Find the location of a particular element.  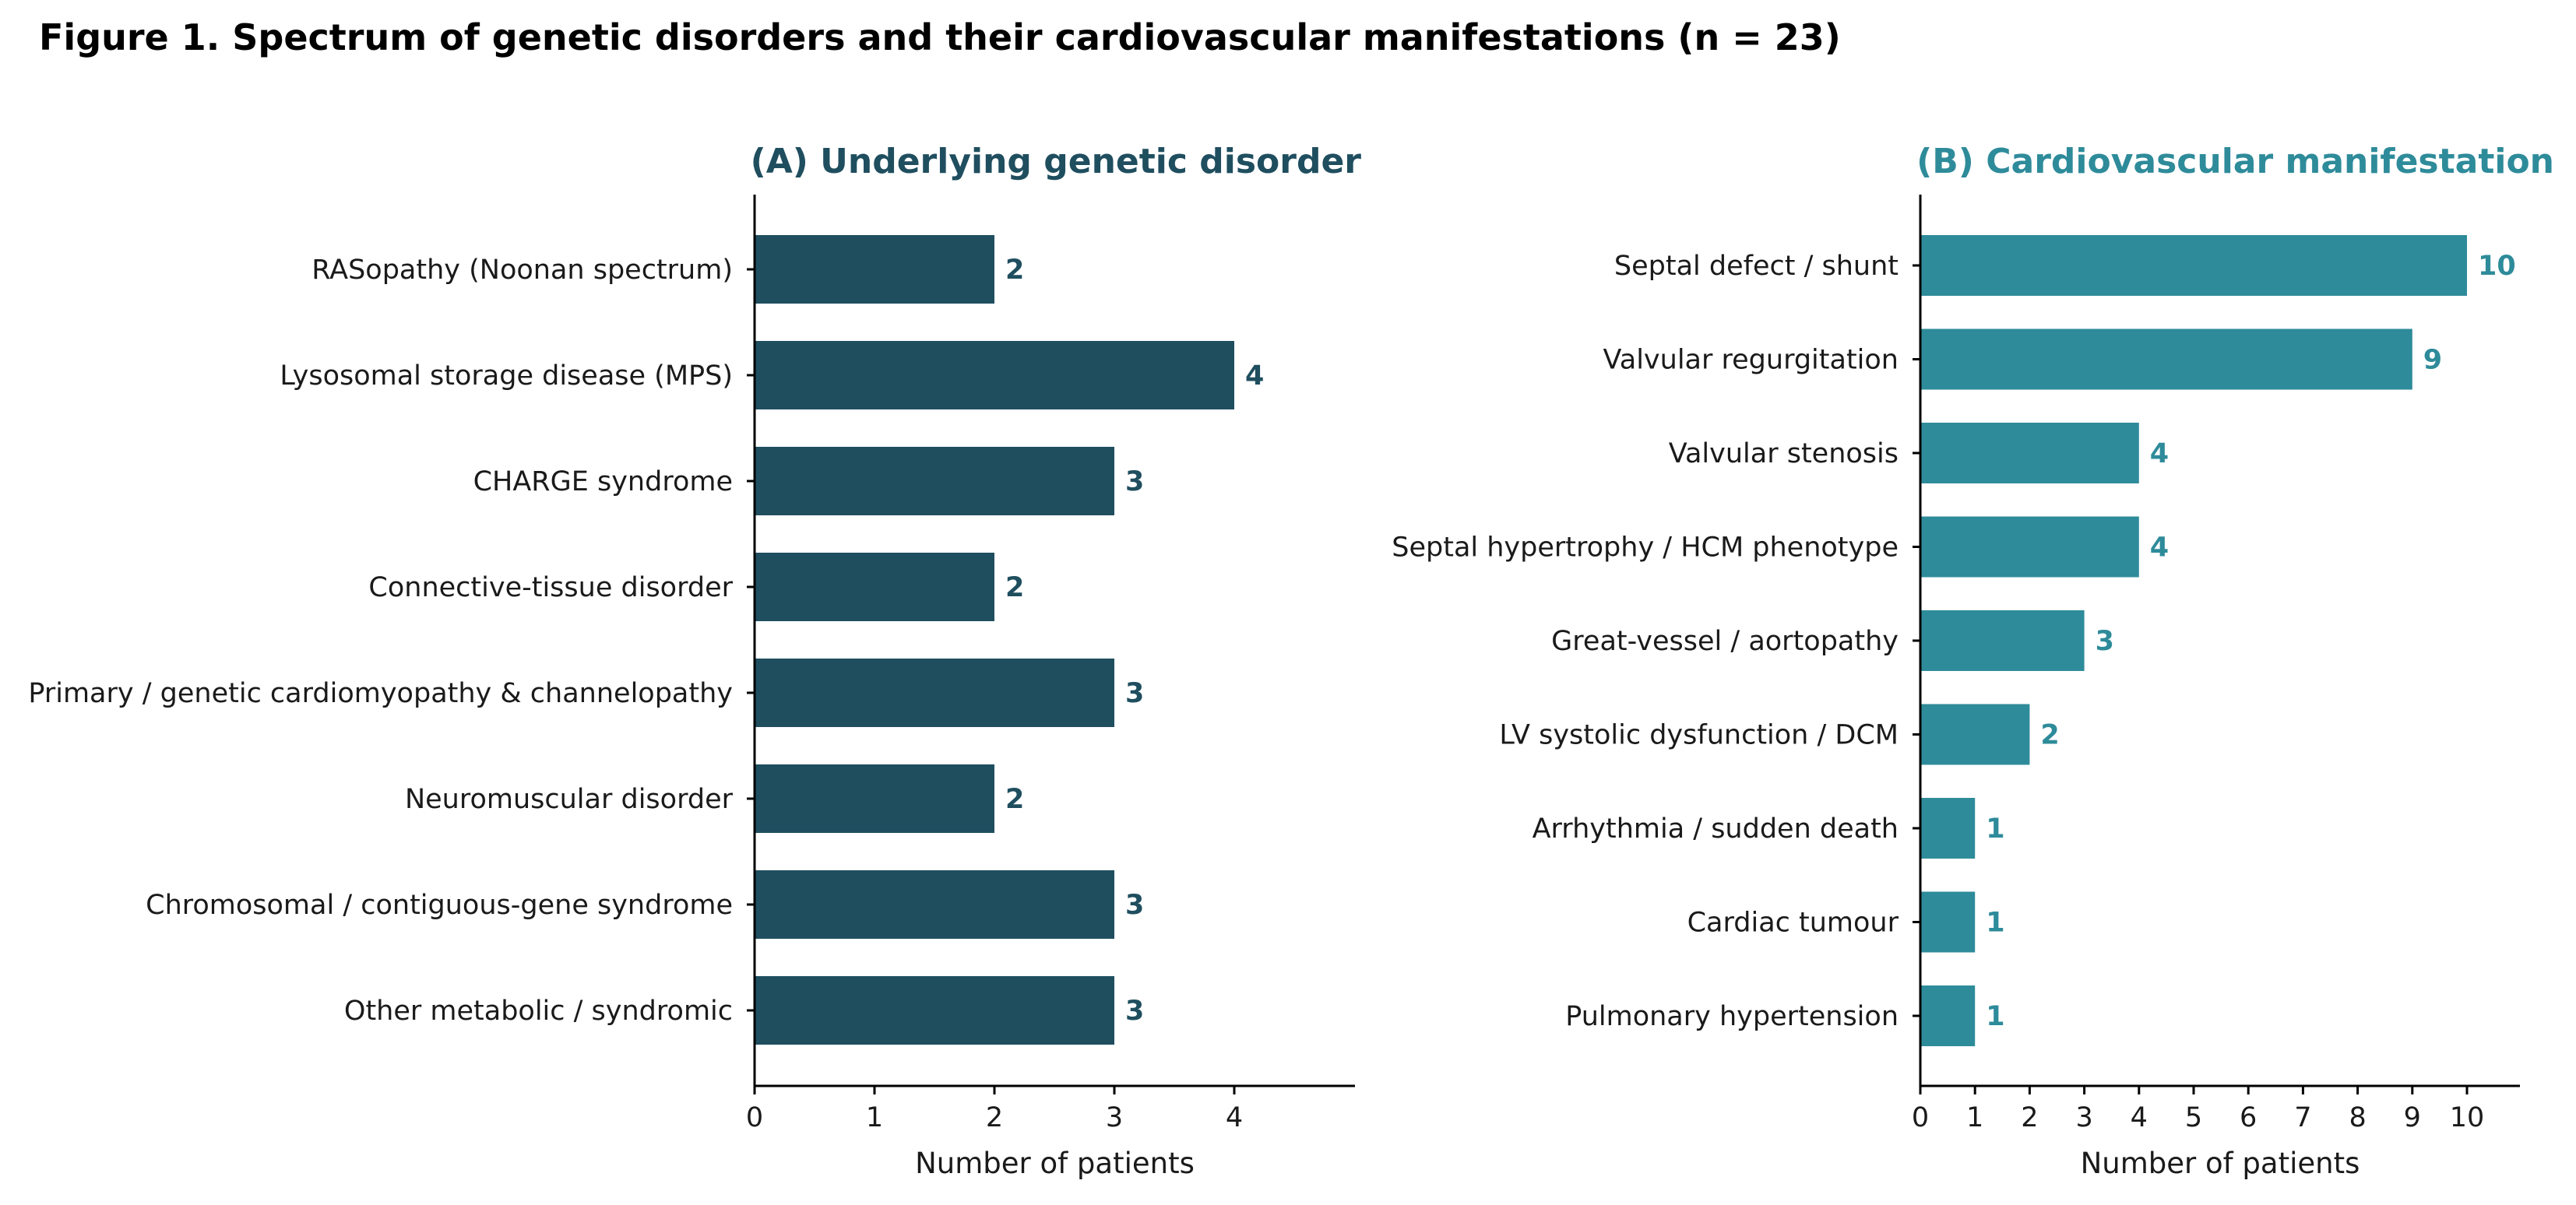

panel-b-x-tick-label: 1 is located at coordinates (1974, 1118).